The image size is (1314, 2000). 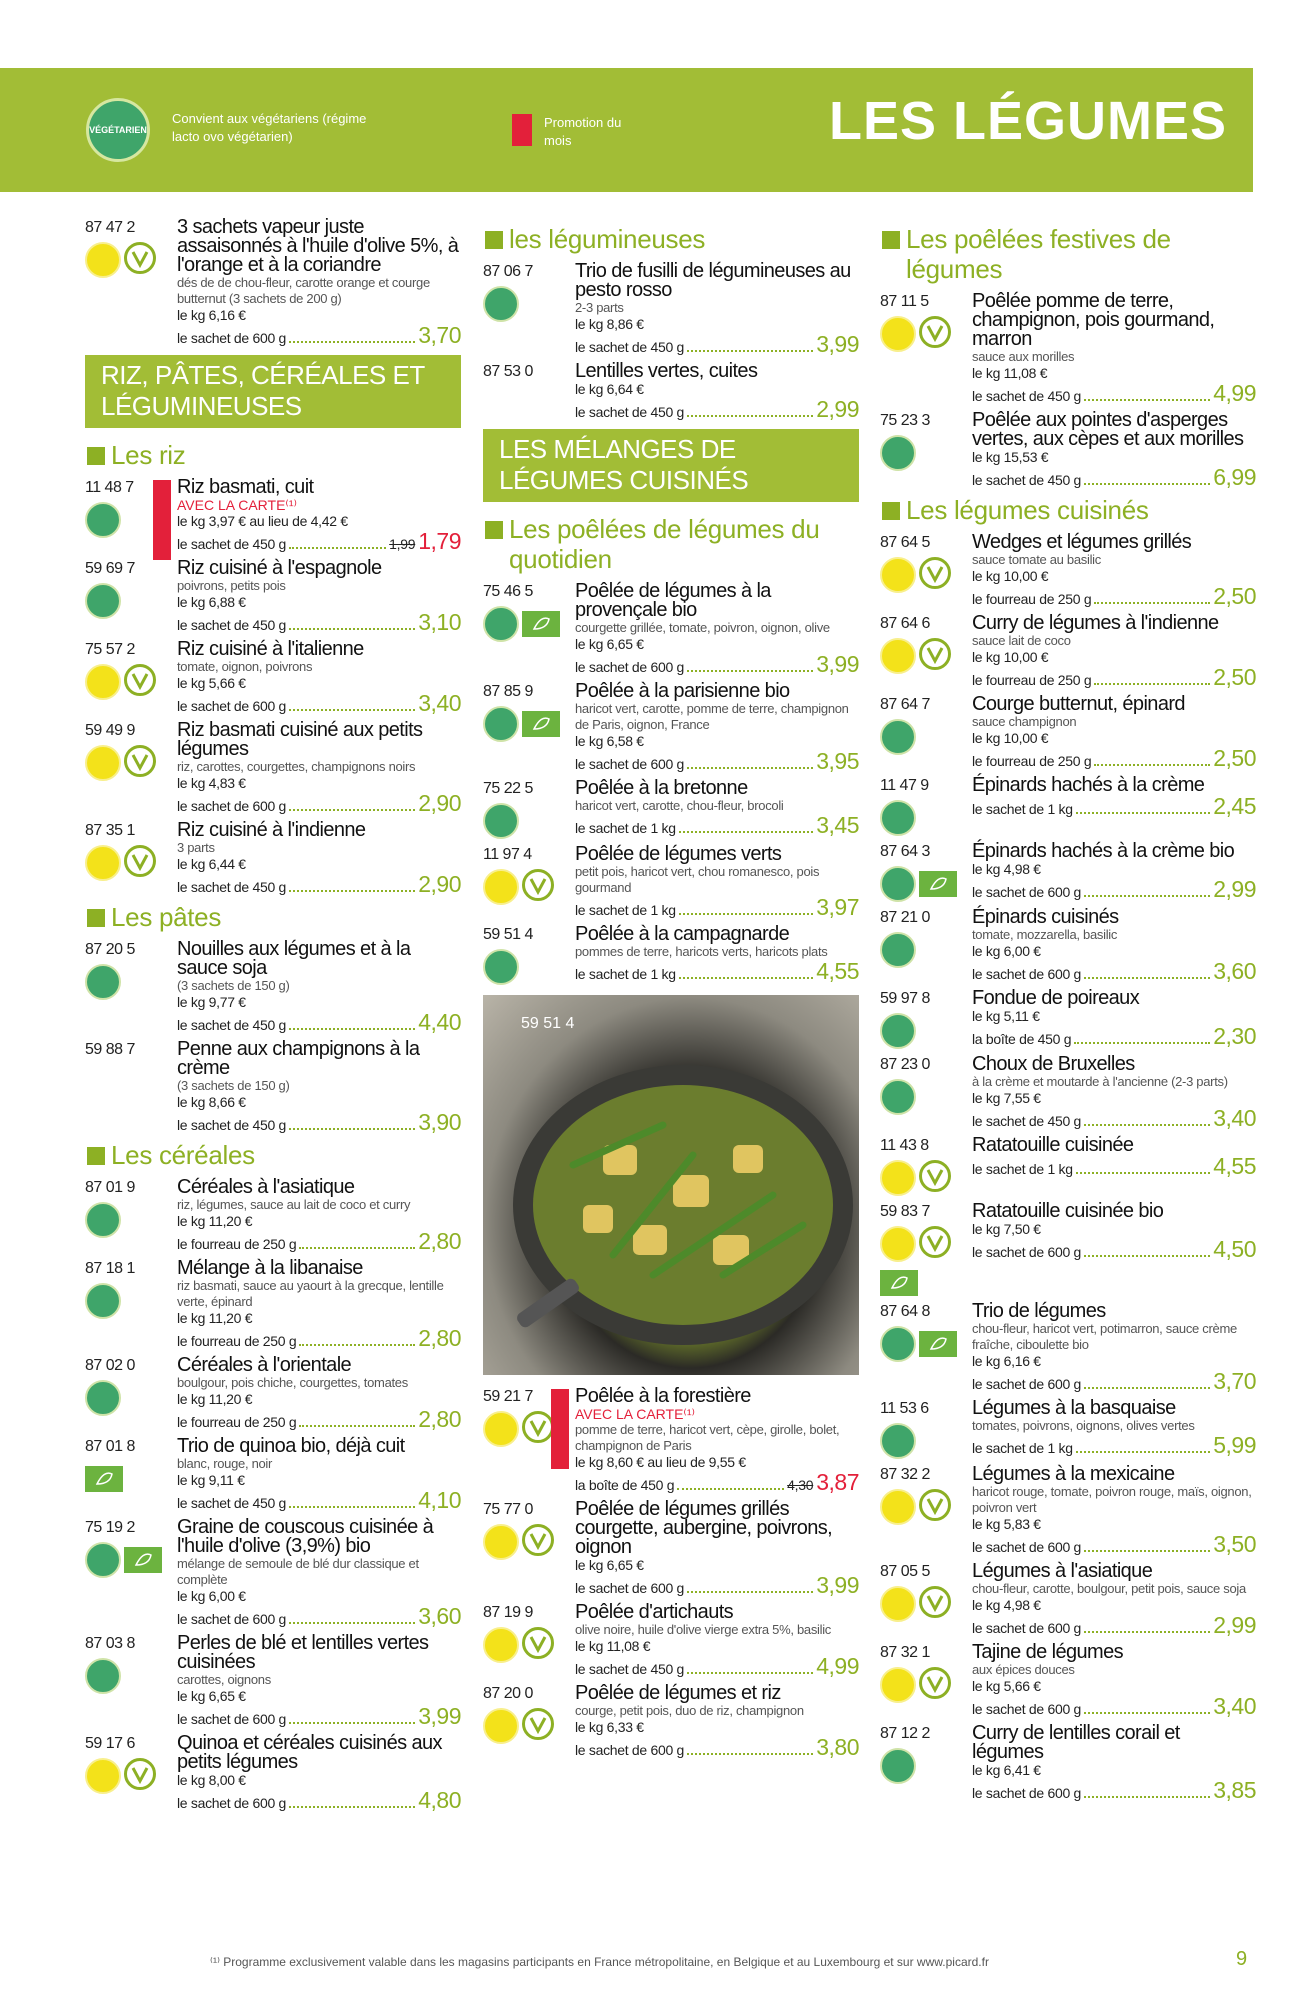 What do you see at coordinates (1032, 761) in the screenshot?
I see `pack-size: le fourreau de 250 g` at bounding box center [1032, 761].